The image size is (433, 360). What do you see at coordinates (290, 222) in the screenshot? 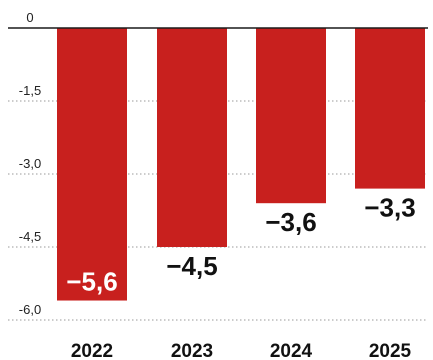
I see `data-label: −3,6` at bounding box center [290, 222].